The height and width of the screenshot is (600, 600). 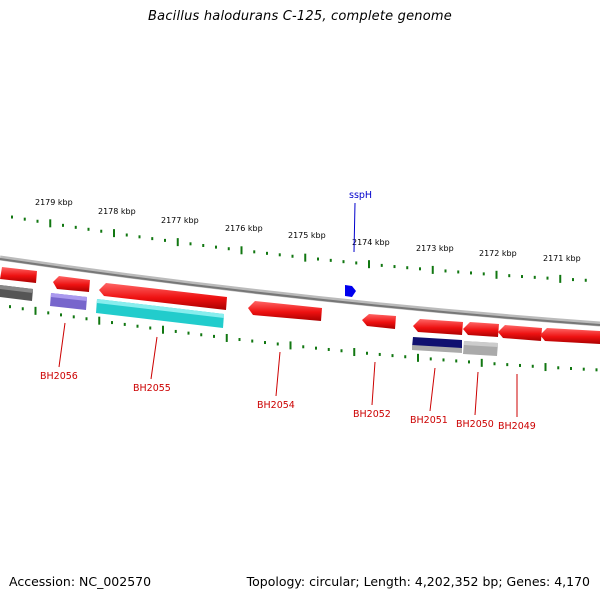 I want to click on gene-label-BH2056: BH2056, so click(x=59, y=376).